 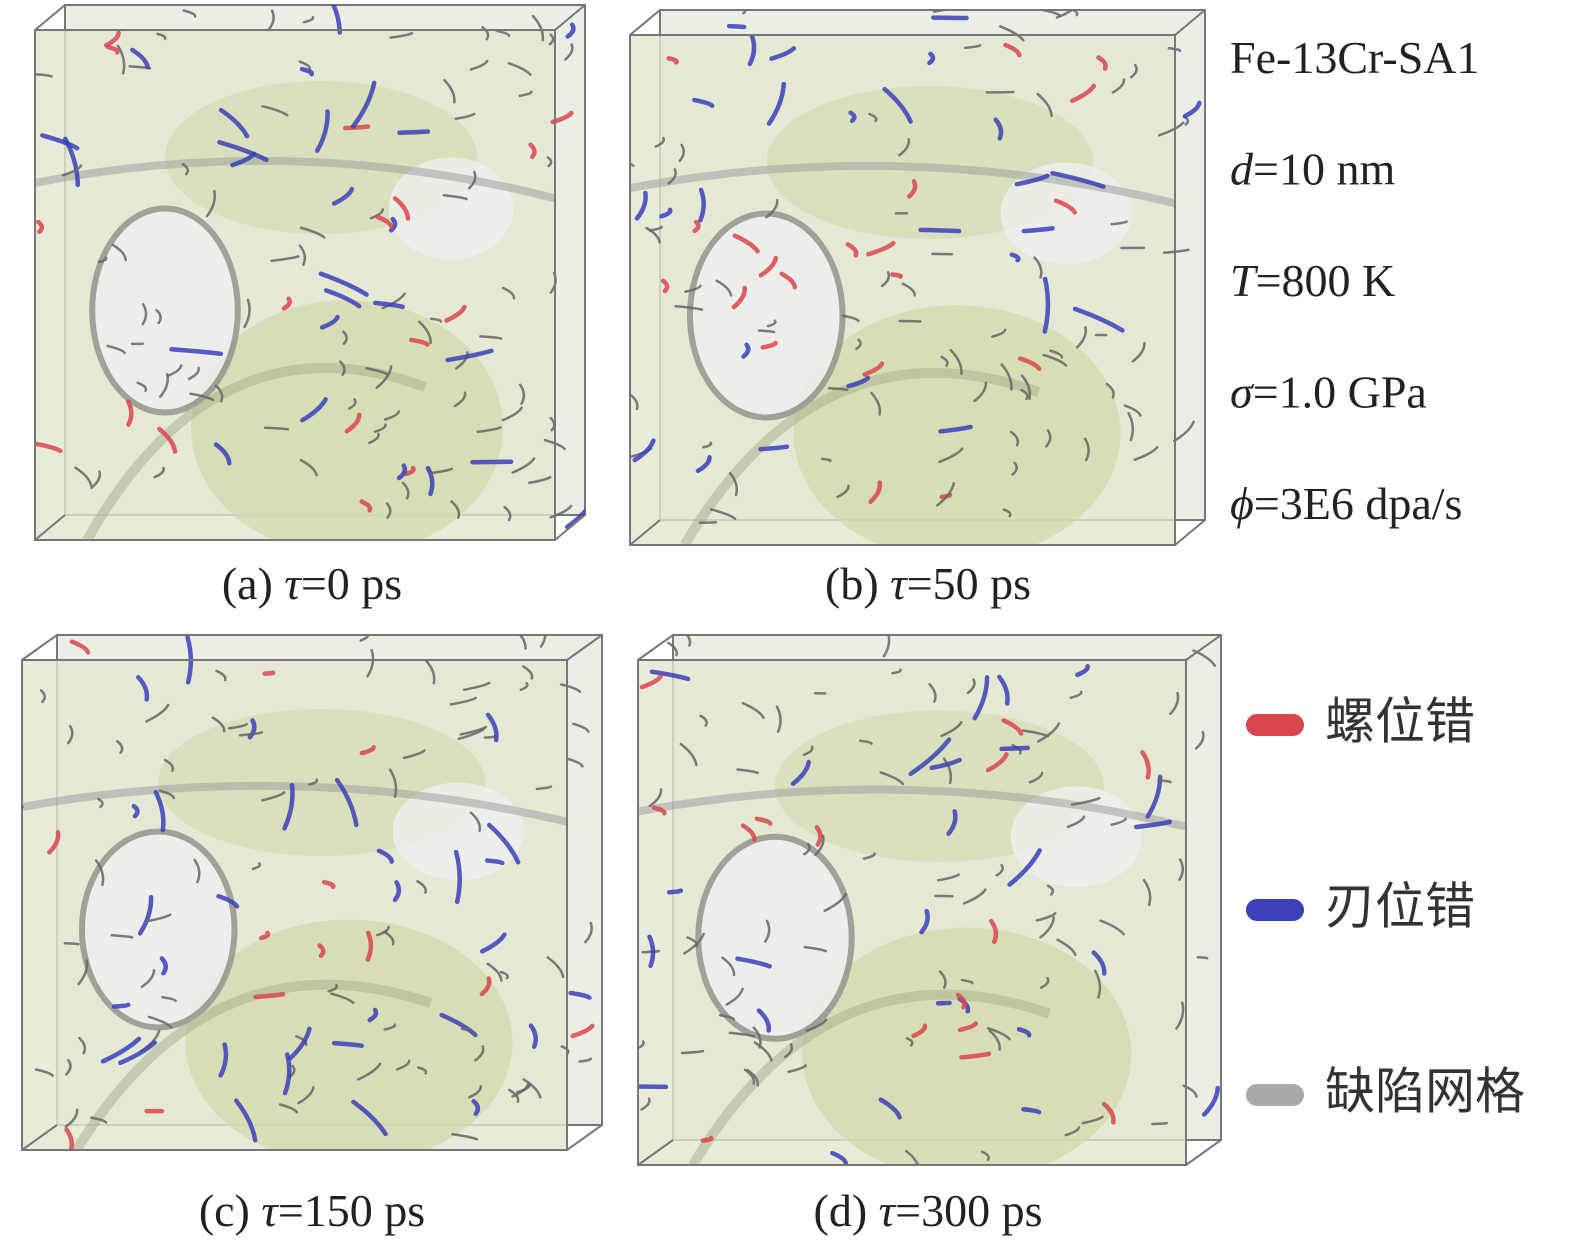 I want to click on box-front, so click(x=902, y=290).